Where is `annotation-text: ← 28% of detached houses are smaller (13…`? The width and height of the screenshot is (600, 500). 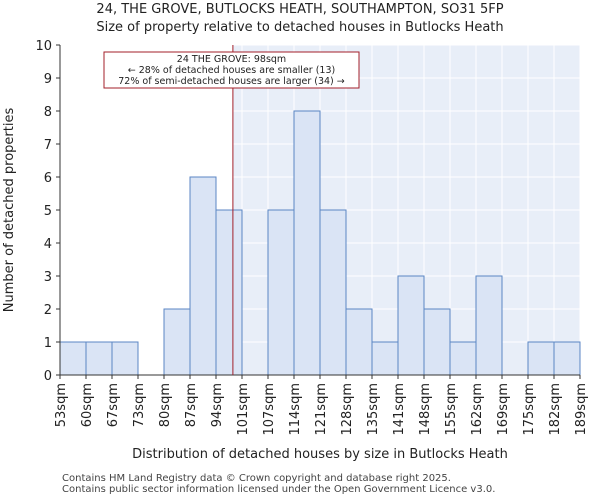 annotation-text: ← 28% of detached houses are smaller (13… is located at coordinates (231, 70).